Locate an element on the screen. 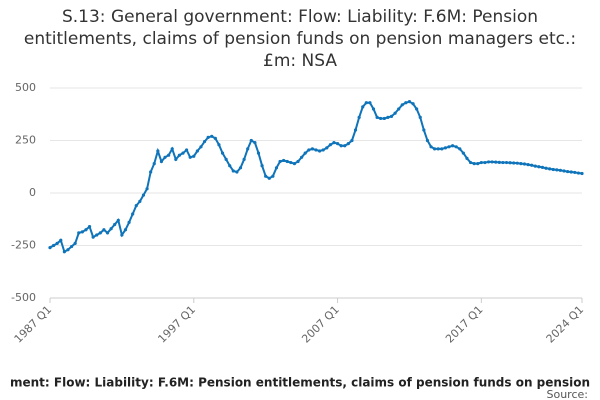 Image resolution: width=600 pixels, height=400 pixels. y-tick-label: 0 is located at coordinates (32, 192).